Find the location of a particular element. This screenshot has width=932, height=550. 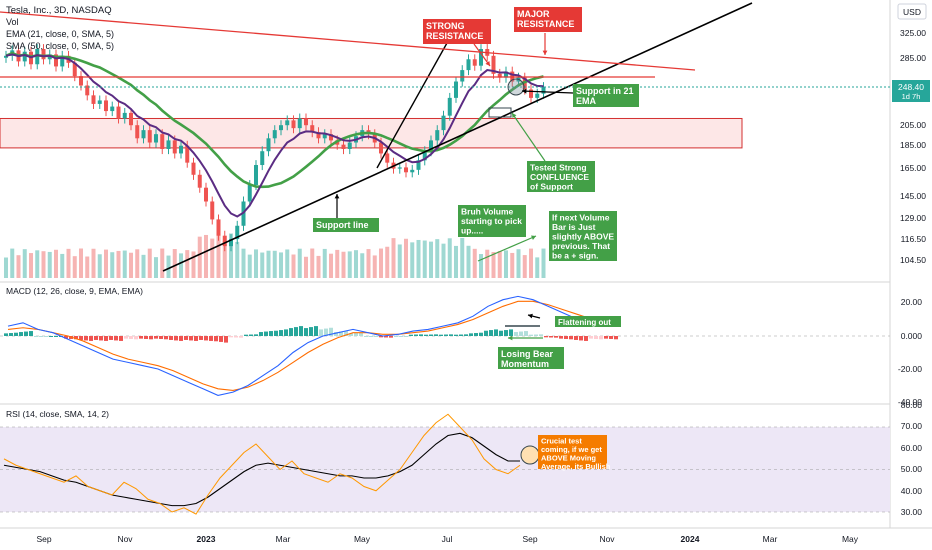

callout-text: STRONG RESISTANCE is located at coordinates (454, 31).